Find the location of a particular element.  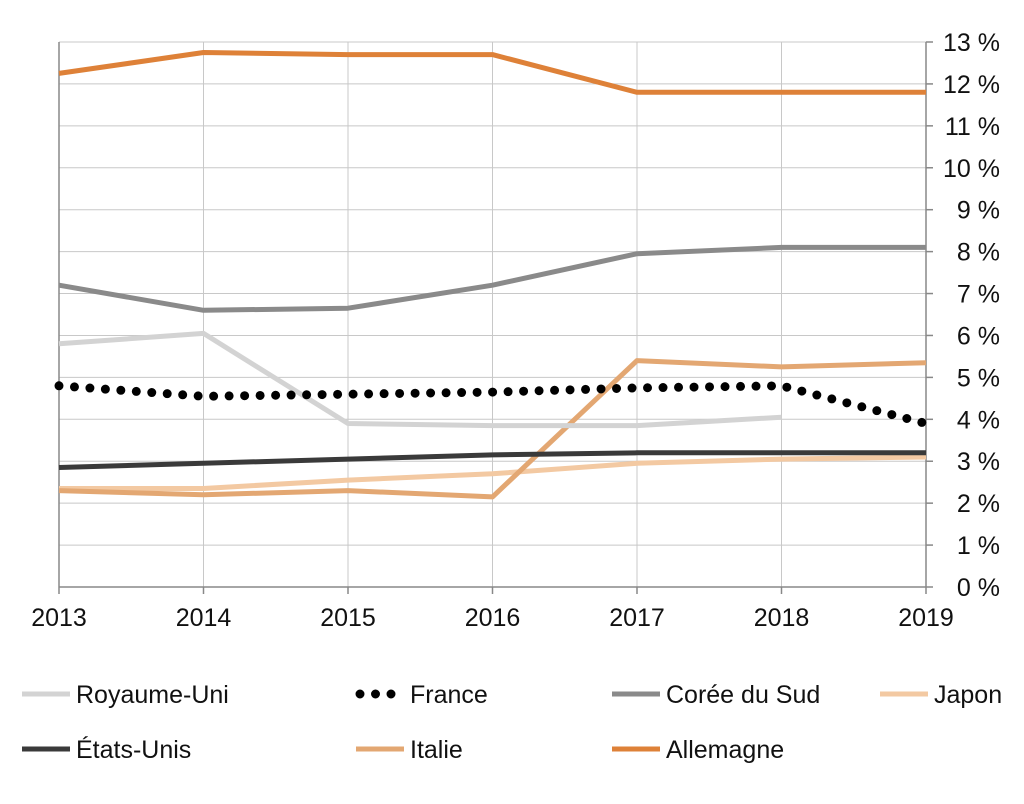

series-line-italie is located at coordinates (492, 429).